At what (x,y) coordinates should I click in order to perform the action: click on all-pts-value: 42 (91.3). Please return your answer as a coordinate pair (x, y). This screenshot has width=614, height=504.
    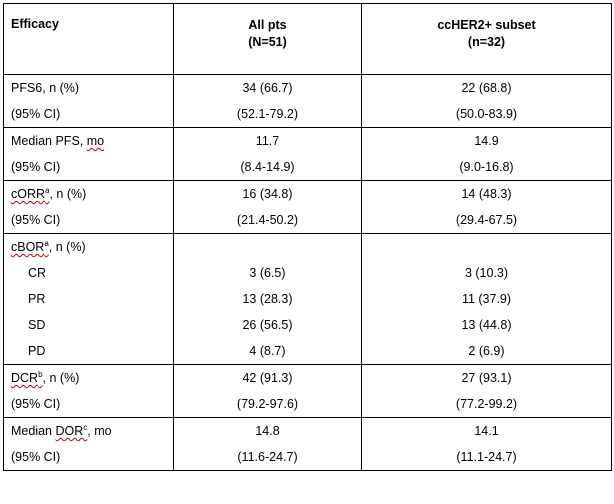
    Looking at the image, I should click on (267, 378).